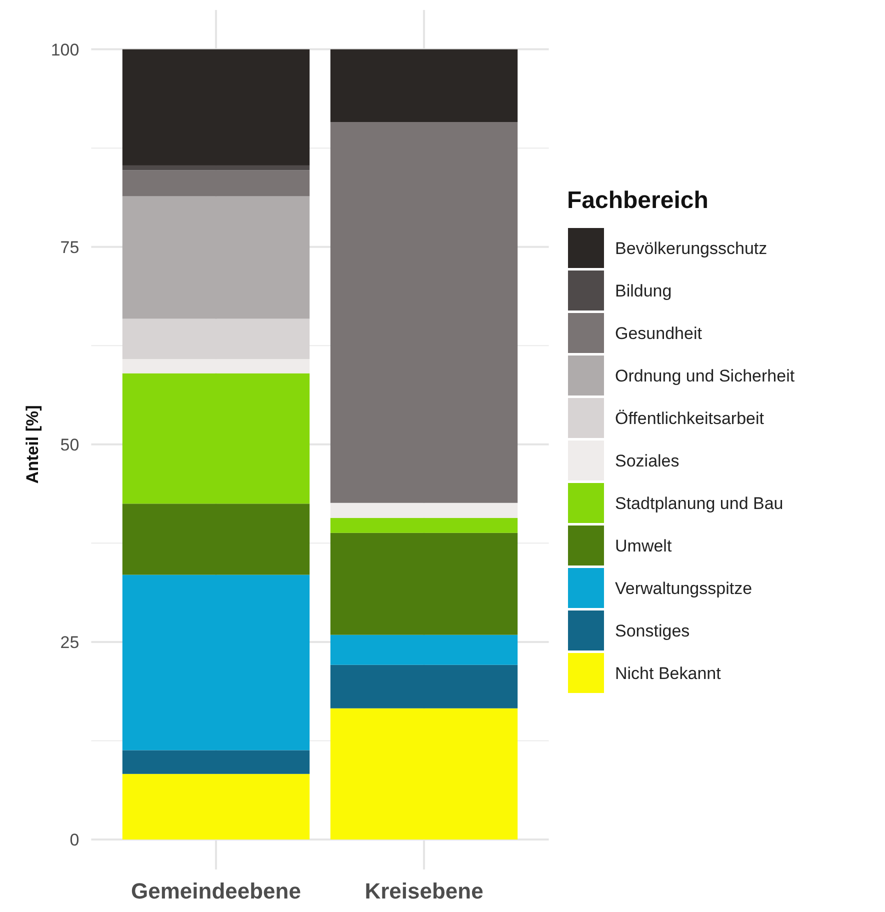 The width and height of the screenshot is (885, 912). What do you see at coordinates (643, 290) in the screenshot?
I see `legend-label: Bildung` at bounding box center [643, 290].